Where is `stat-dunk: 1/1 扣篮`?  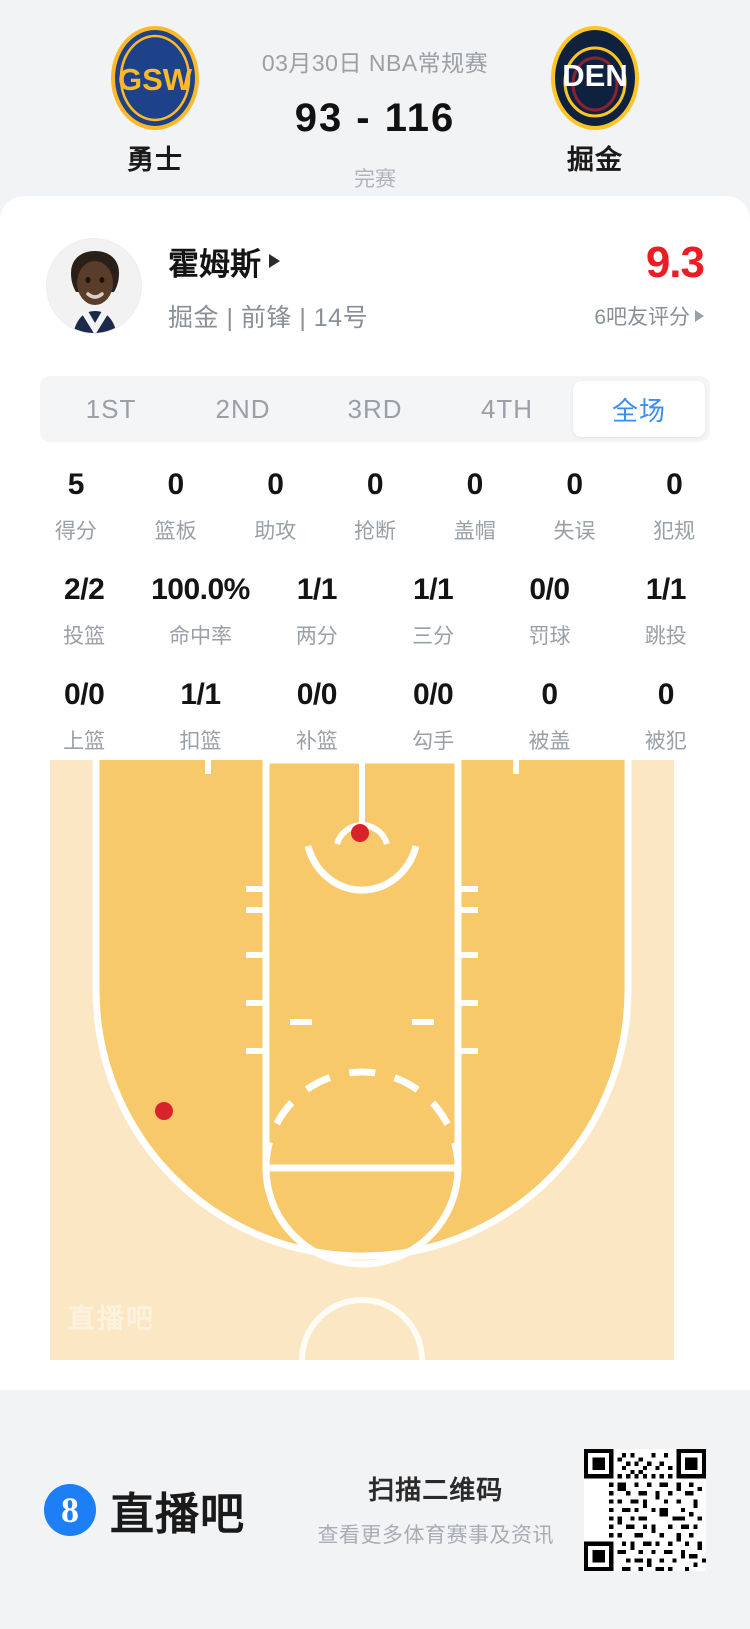
stat-dunk: 1/1 扣篮 is located at coordinates (200, 716).